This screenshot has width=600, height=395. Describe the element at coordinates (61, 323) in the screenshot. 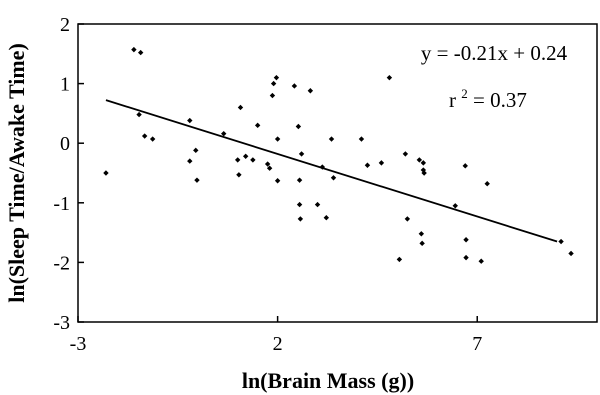

I see `y-tick-label: -3` at that location.